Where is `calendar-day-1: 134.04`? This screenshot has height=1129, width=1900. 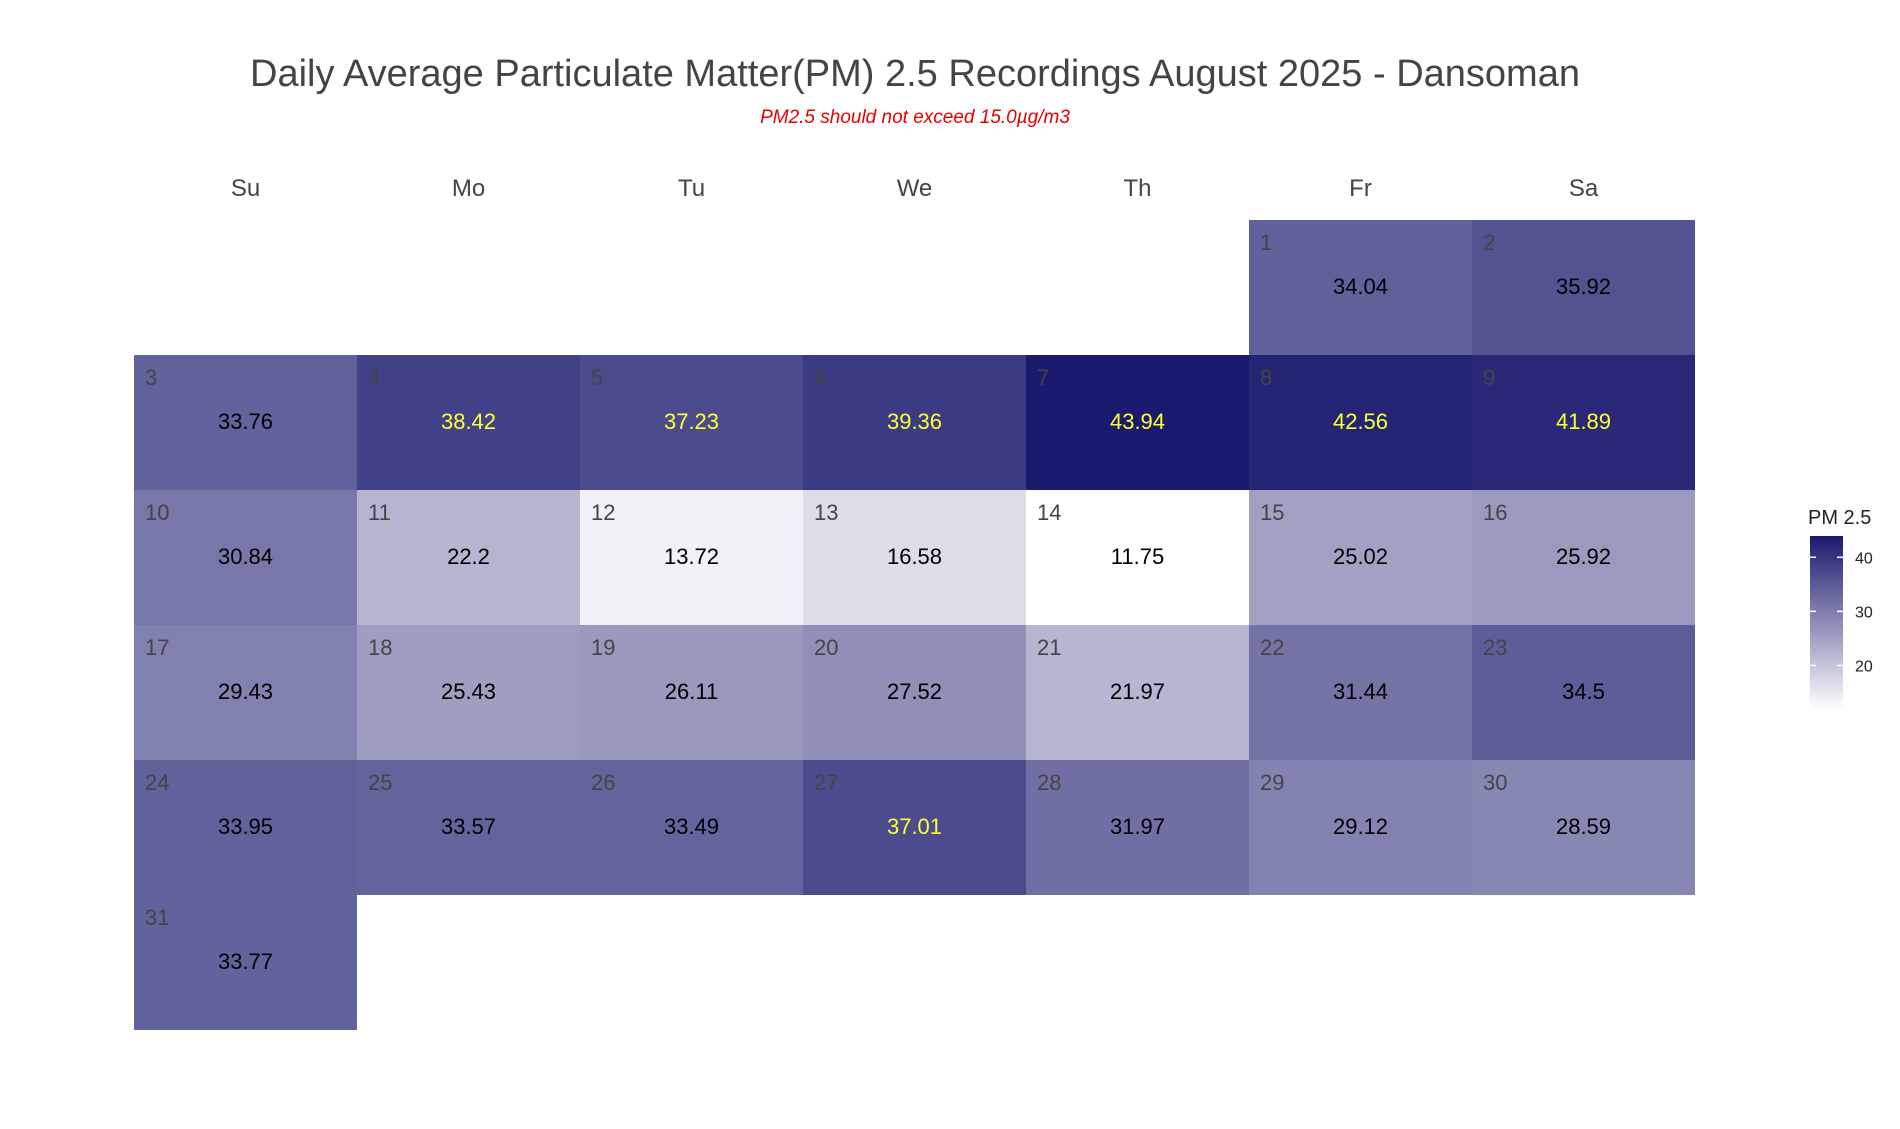 calendar-day-1: 134.04 is located at coordinates (1360, 287).